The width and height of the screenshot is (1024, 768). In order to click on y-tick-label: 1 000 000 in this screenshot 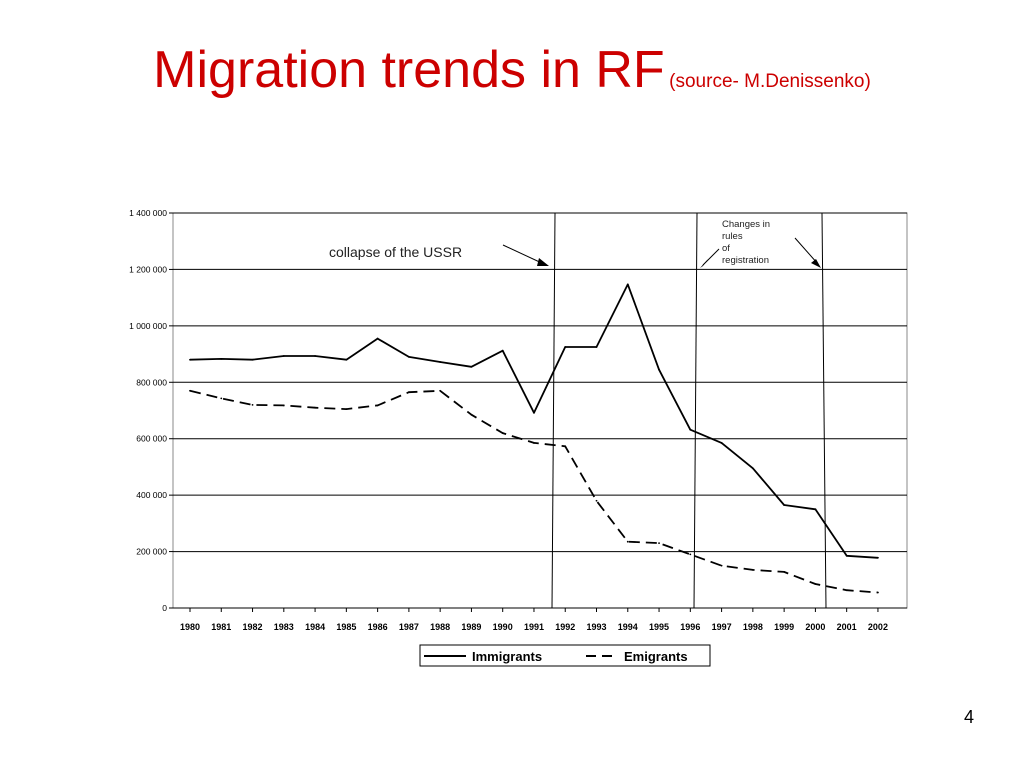, I will do `click(148, 326)`.